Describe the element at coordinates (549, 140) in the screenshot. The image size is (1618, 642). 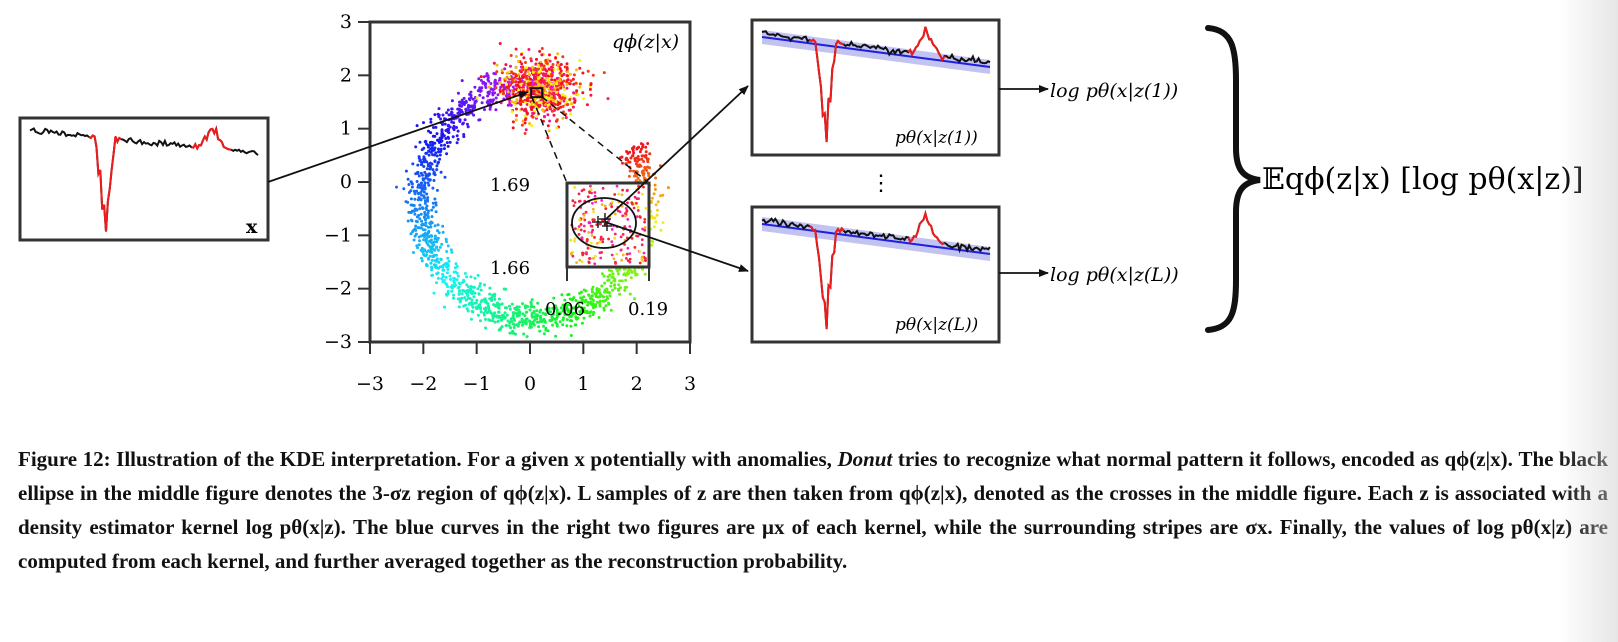
I see `zoom-guide-left` at that location.